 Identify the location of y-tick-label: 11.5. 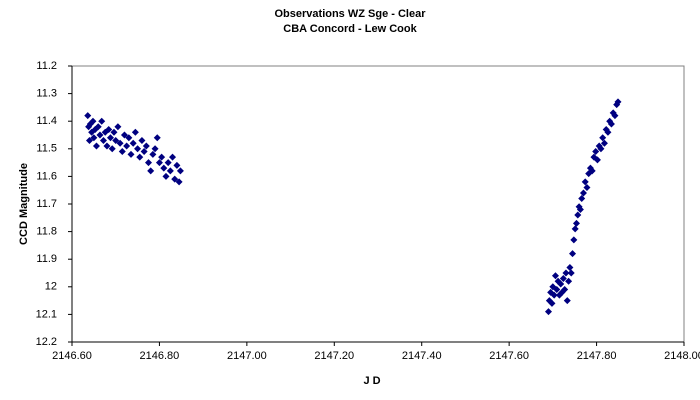
(46, 149).